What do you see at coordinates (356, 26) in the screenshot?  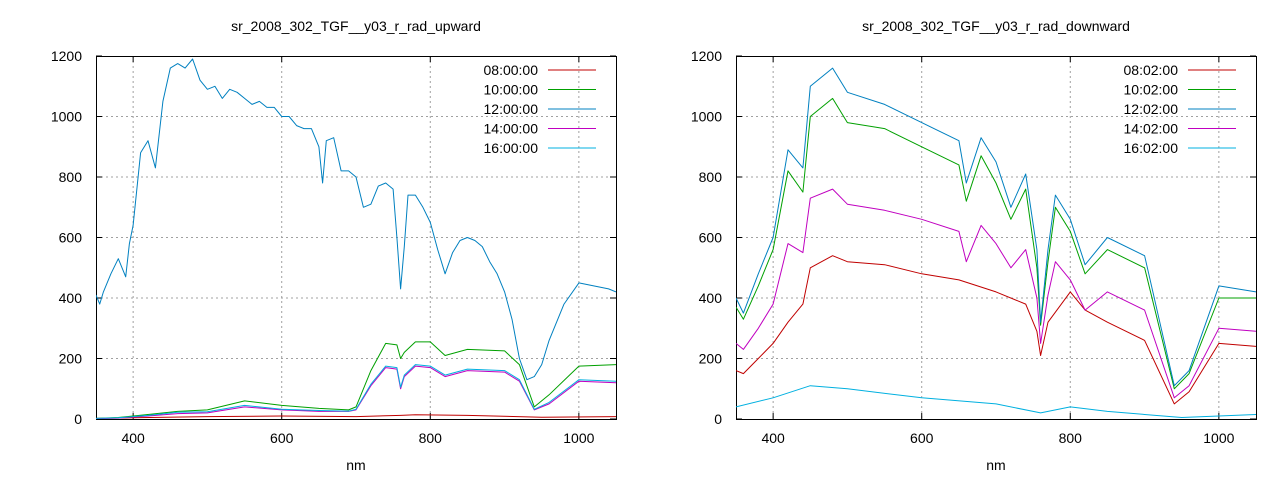 I see `chart-title: sr_2008_302_TGF__y03_r_rad_upward` at bounding box center [356, 26].